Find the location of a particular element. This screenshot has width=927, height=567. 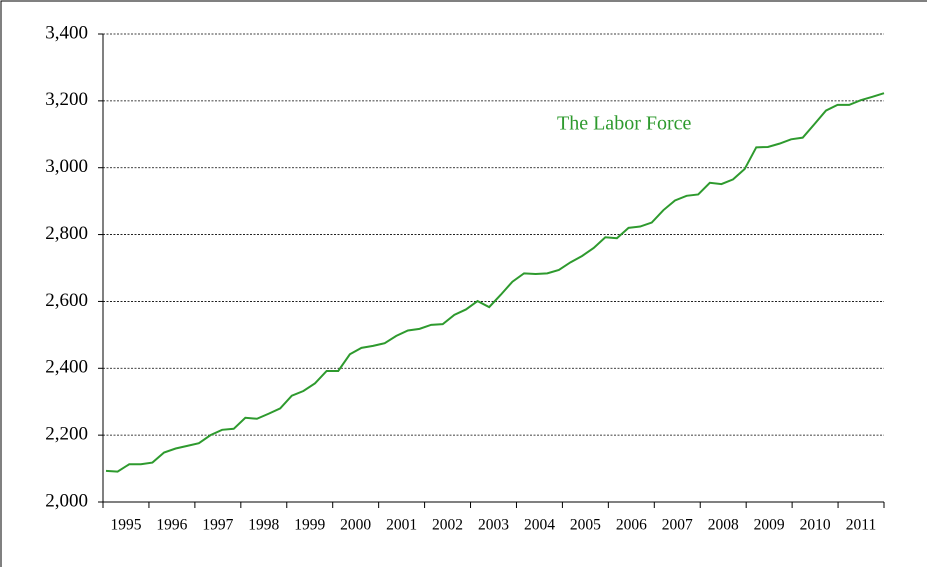

x-tick-label: 1998 is located at coordinates (263, 525).